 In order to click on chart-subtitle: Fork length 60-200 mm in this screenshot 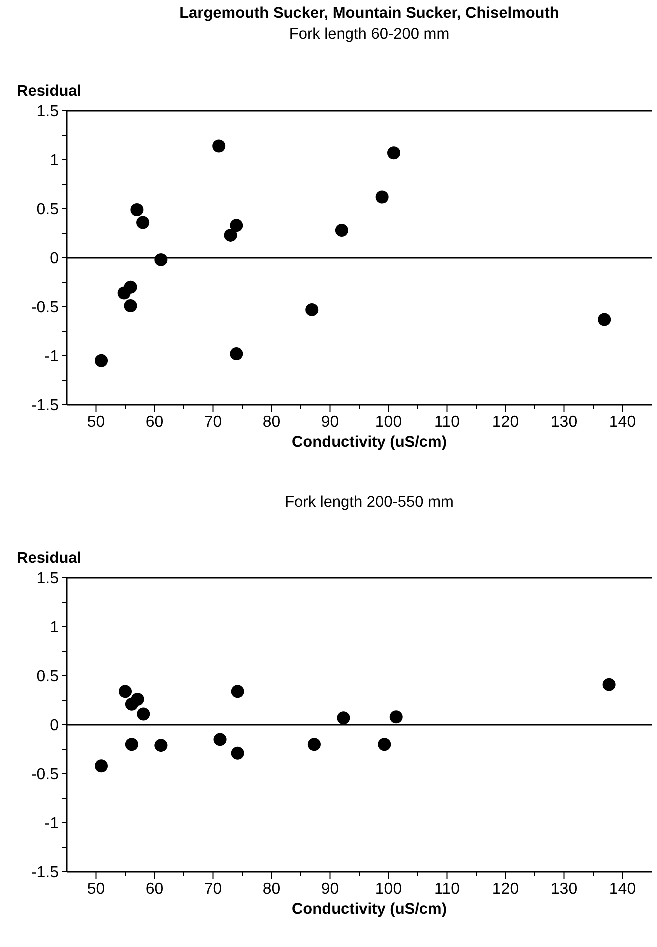, I will do `click(369, 34)`.